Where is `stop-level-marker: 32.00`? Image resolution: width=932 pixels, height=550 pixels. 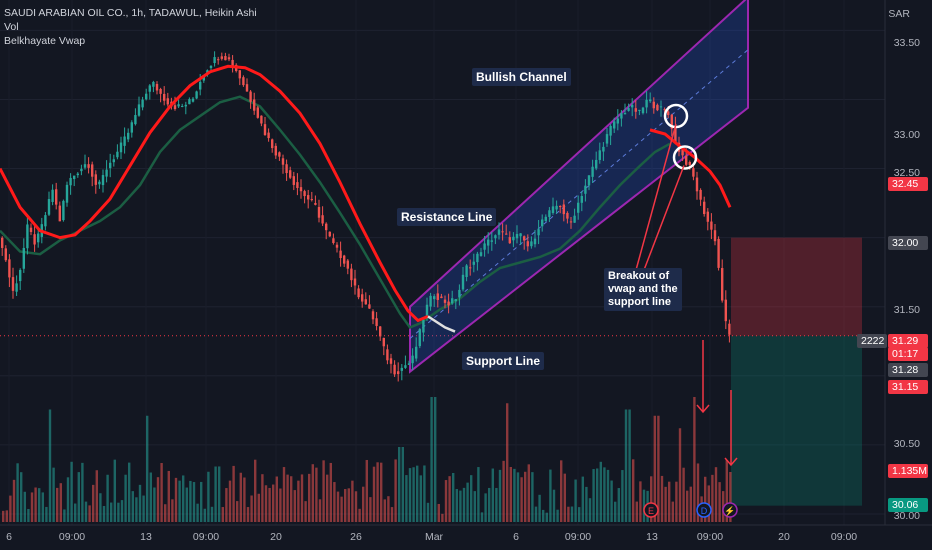
stop-level-marker: 32.00 is located at coordinates (908, 243).